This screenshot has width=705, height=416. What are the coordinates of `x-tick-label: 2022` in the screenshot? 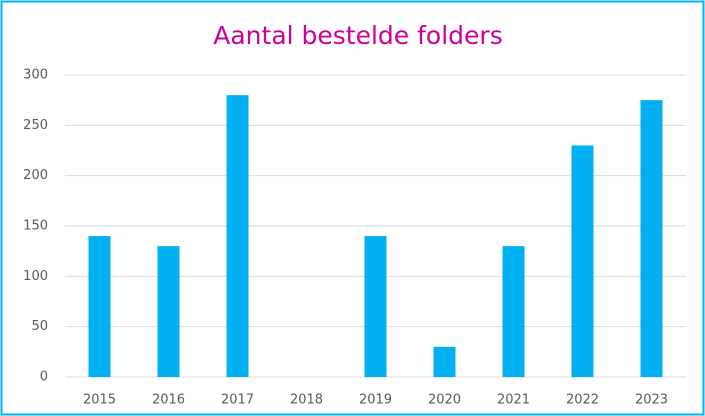 It's located at (582, 400).